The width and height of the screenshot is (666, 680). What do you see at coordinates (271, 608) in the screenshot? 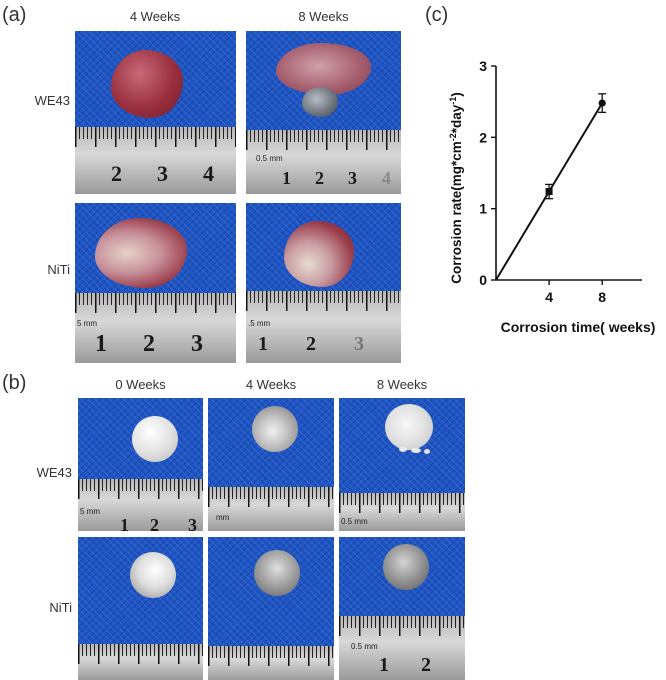
I see `photo-b-niti-4weeks` at bounding box center [271, 608].